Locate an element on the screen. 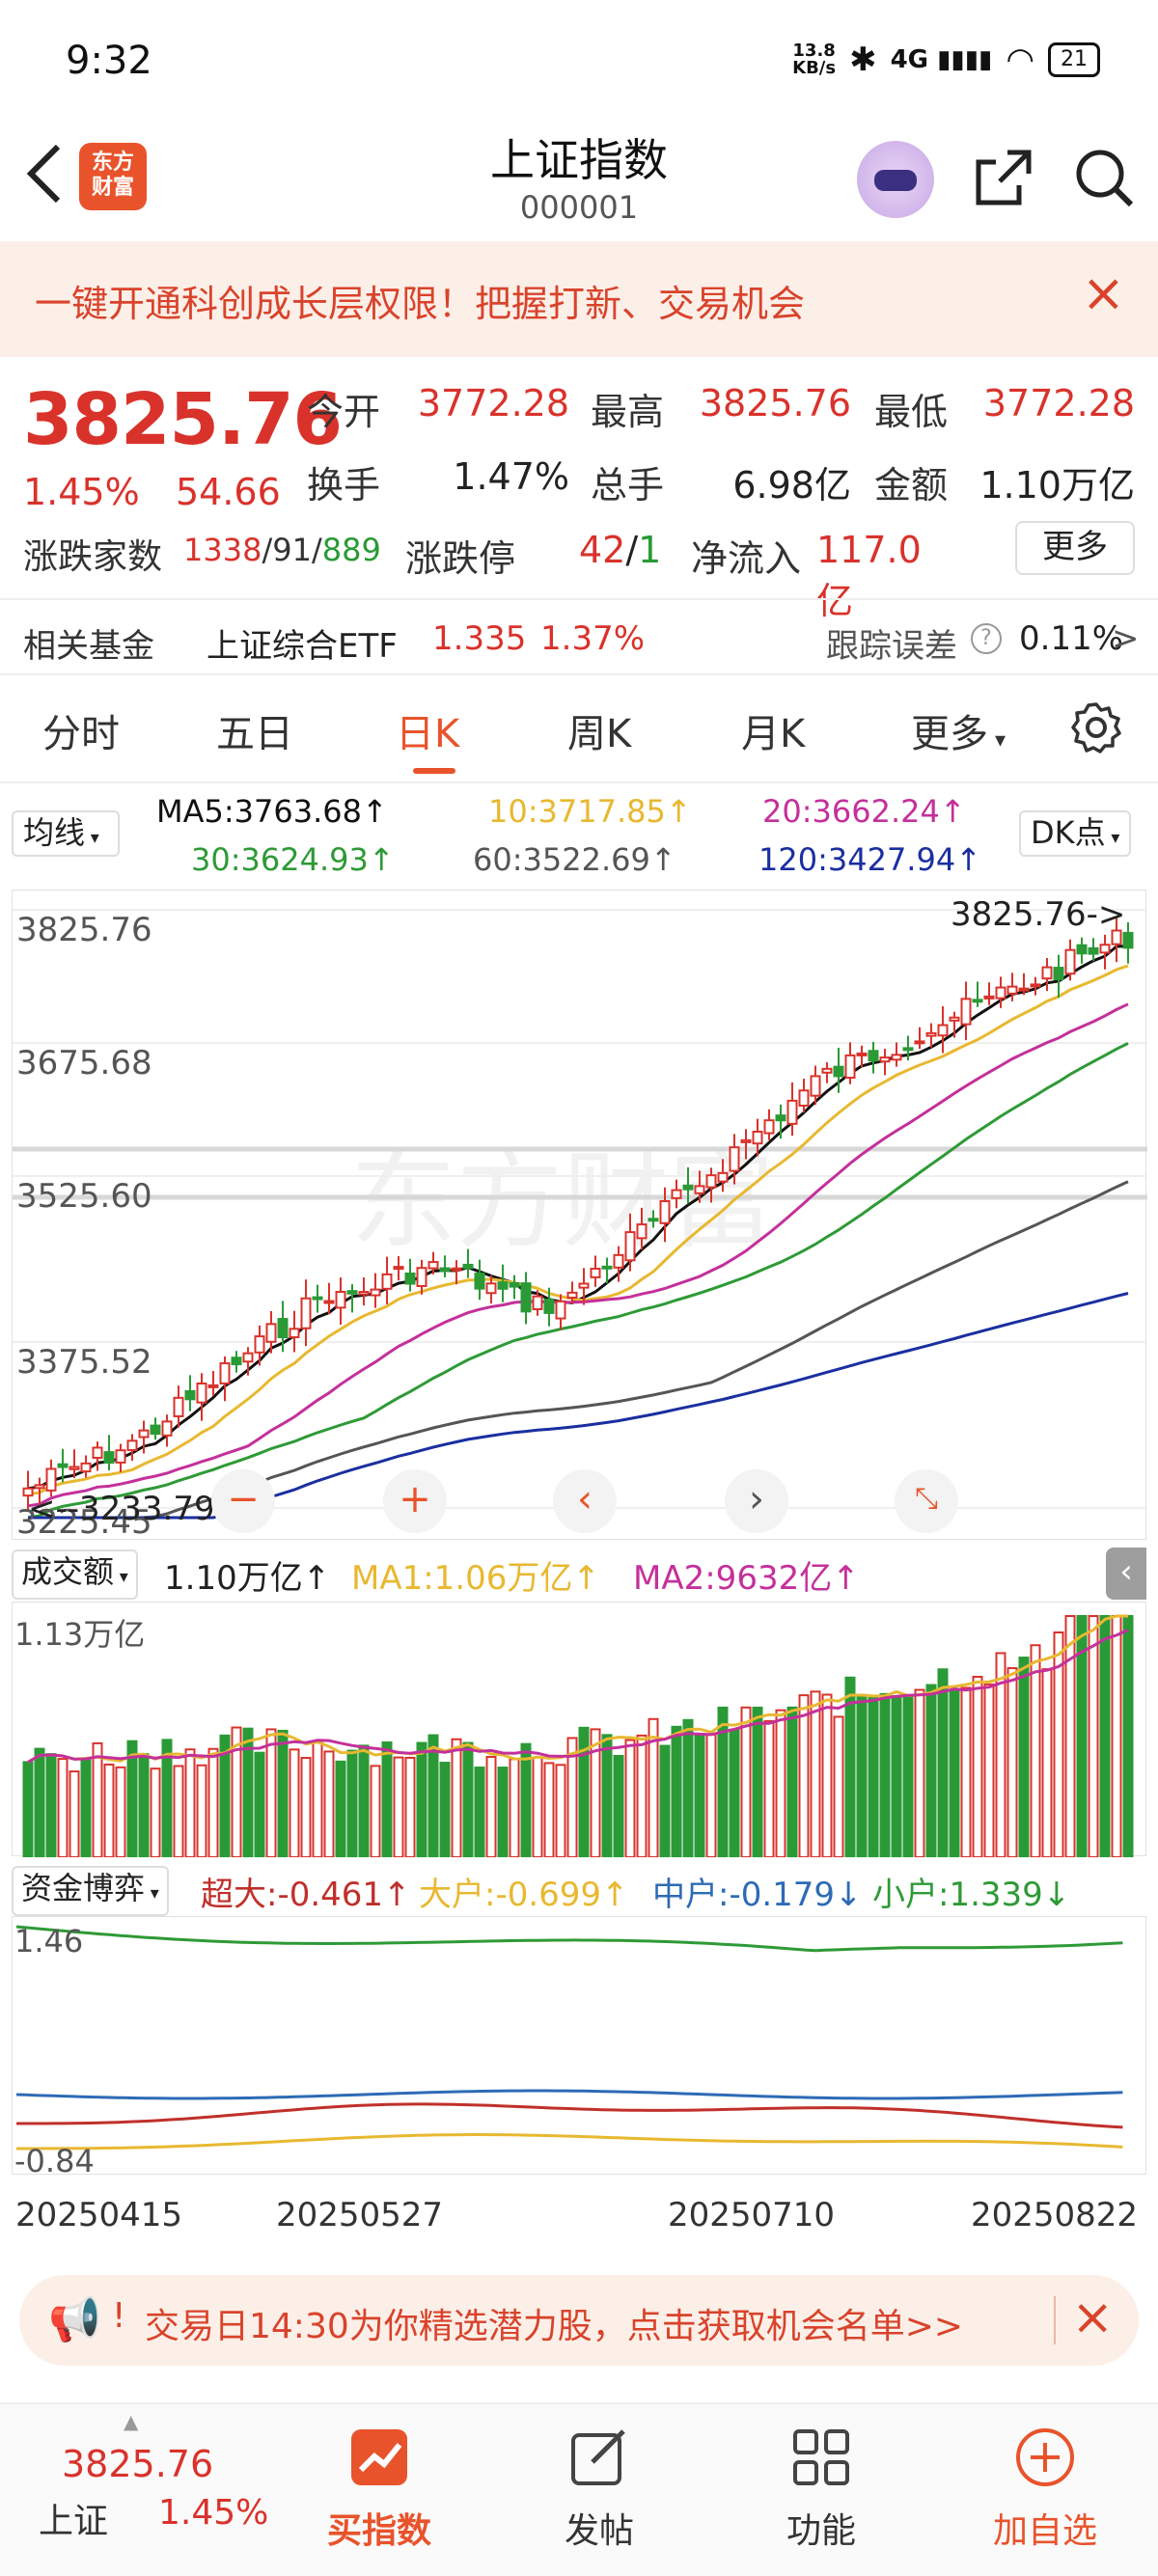  open-label: 今开 is located at coordinates (344, 412).